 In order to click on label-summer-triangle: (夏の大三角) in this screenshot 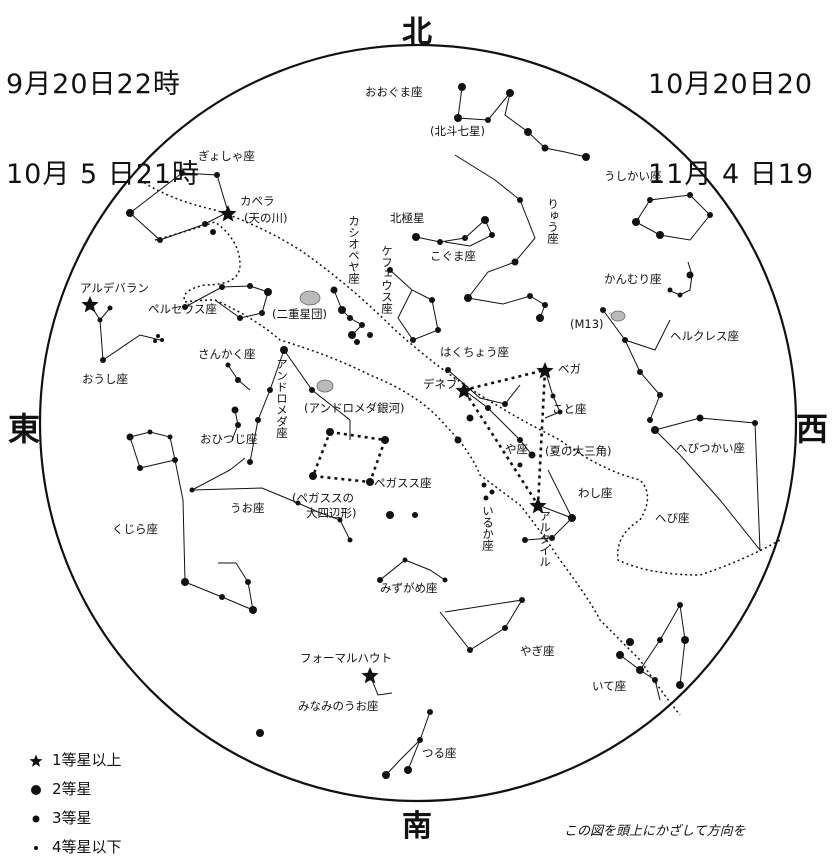, I will do `click(578, 451)`.